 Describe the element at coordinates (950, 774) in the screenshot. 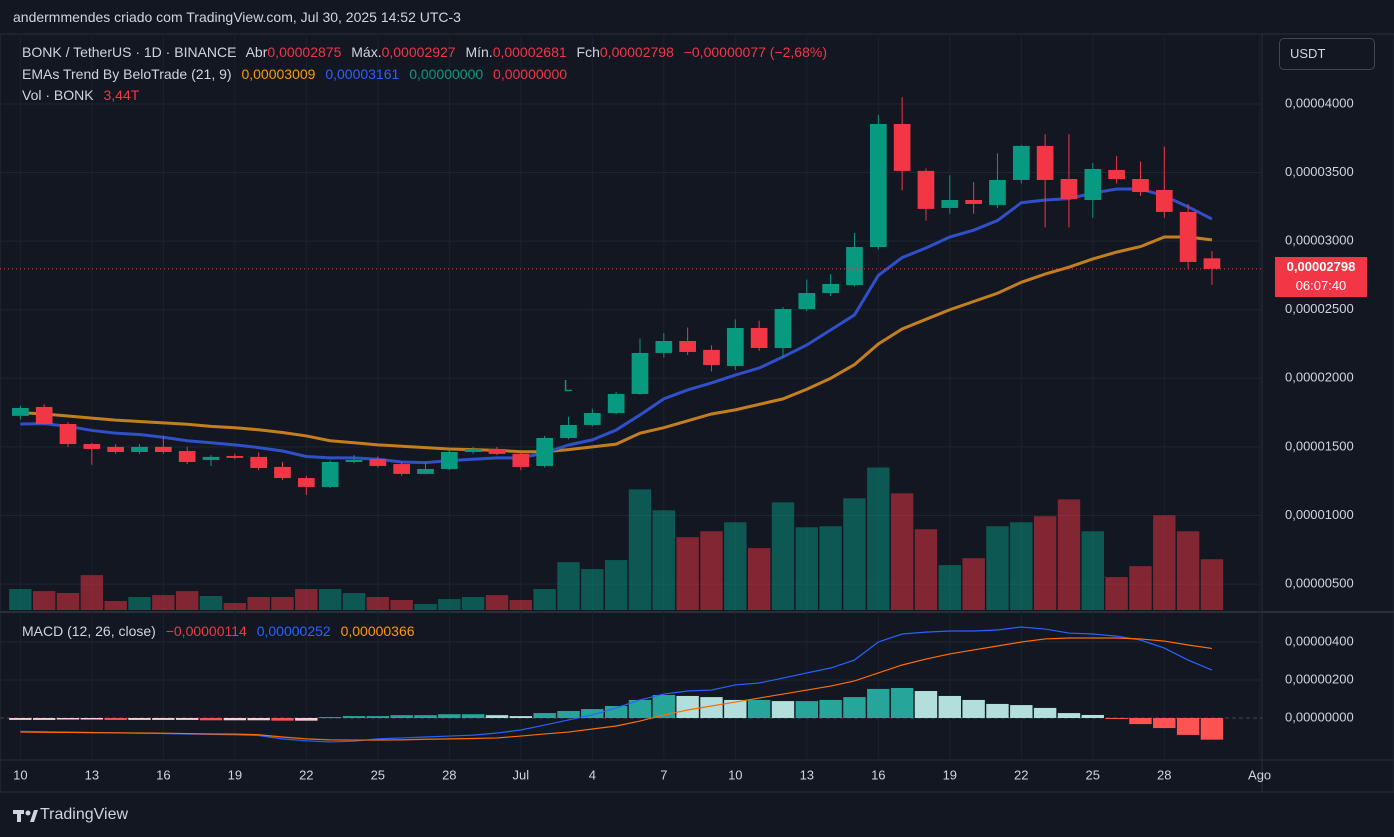

I see `x-tick-label: 19` at that location.